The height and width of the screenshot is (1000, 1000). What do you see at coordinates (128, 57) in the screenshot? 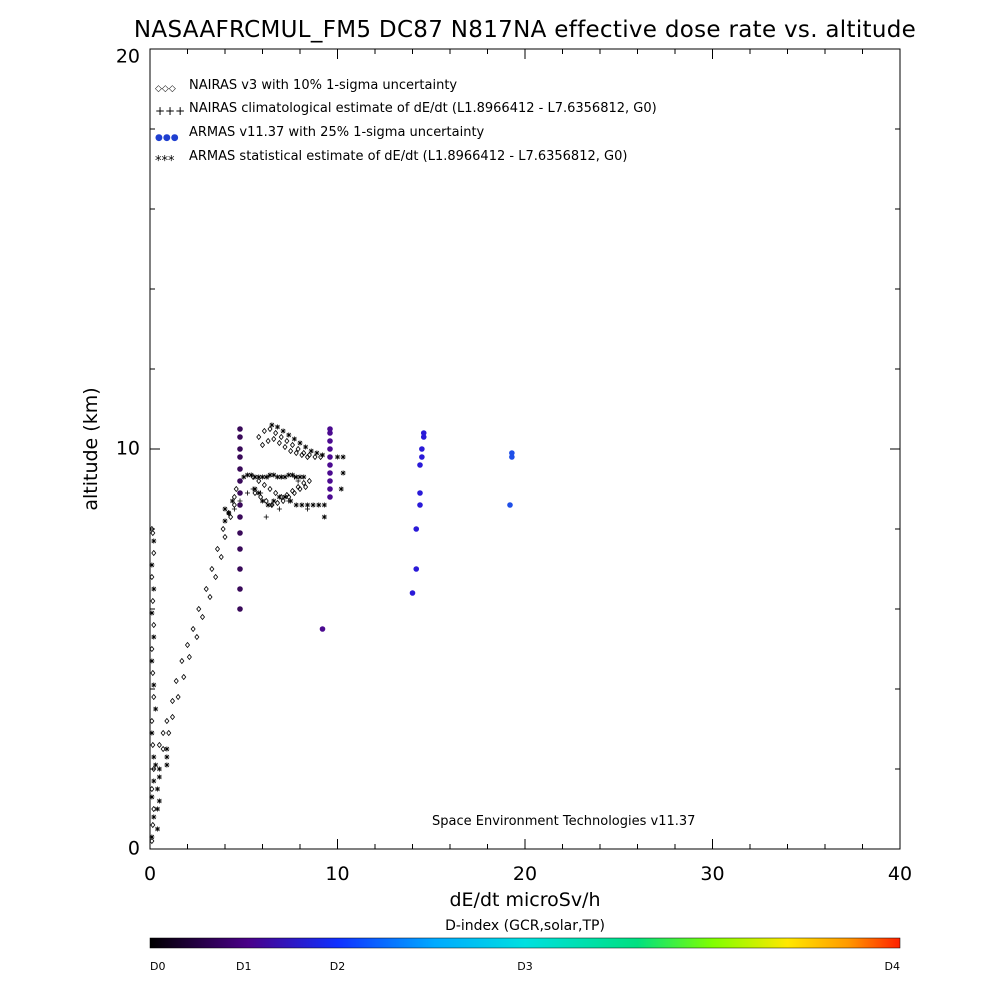
I see `y-tick-label-20: 20` at bounding box center [128, 57].